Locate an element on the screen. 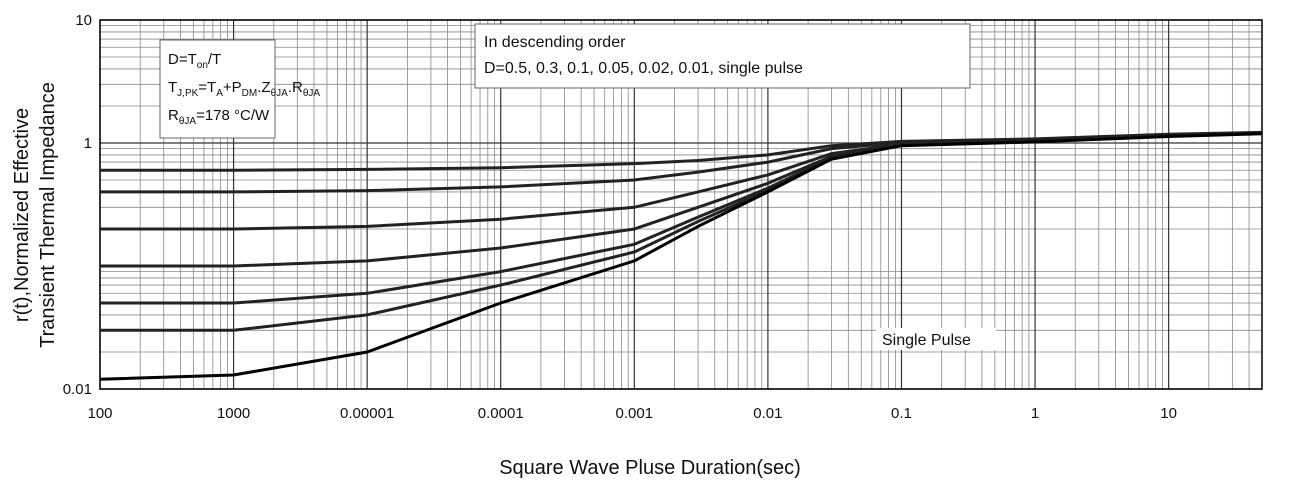  annotation-part: /T is located at coordinates (214, 59).